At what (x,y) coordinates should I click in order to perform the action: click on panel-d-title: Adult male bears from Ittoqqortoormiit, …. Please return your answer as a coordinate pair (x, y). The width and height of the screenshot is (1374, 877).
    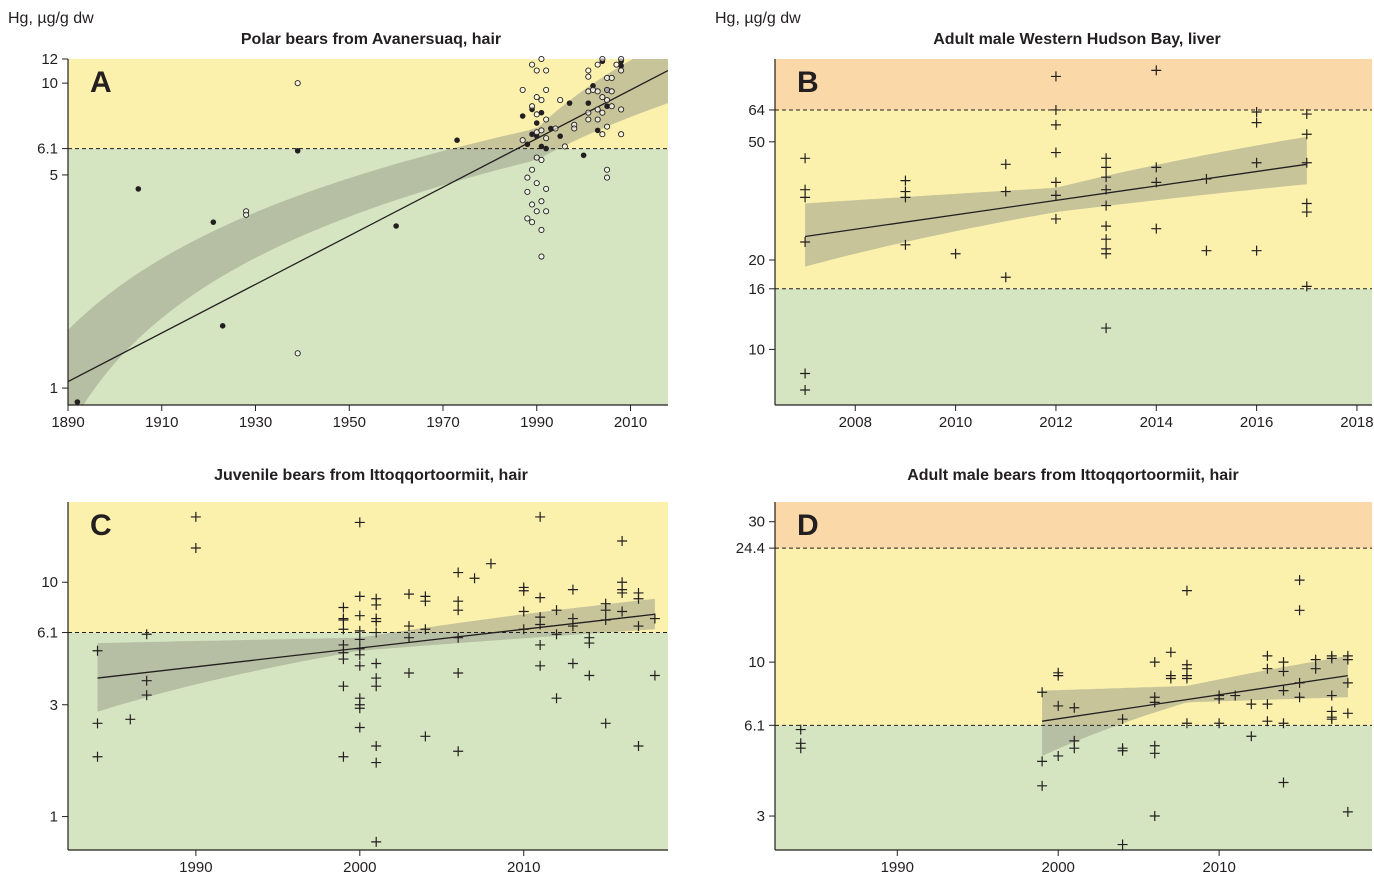
    Looking at the image, I should click on (1073, 475).